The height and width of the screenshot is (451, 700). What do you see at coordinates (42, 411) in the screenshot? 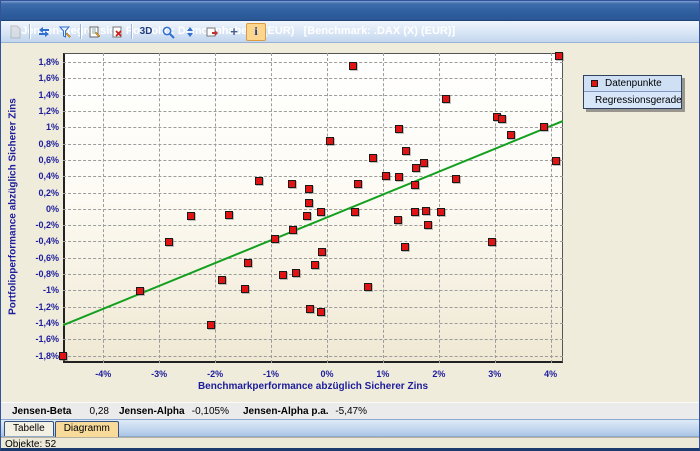
I see `jensen-beta-label: Jensen-Beta` at bounding box center [42, 411].